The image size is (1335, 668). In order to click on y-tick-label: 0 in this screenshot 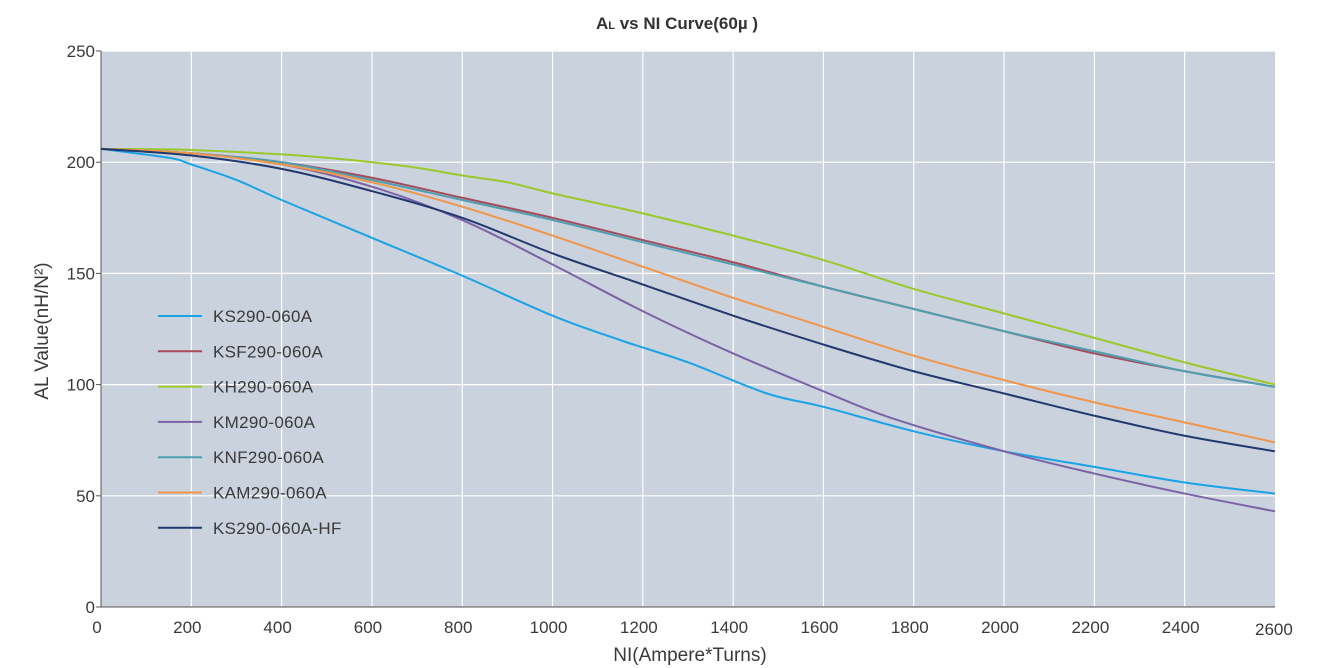, I will do `click(90, 607)`.